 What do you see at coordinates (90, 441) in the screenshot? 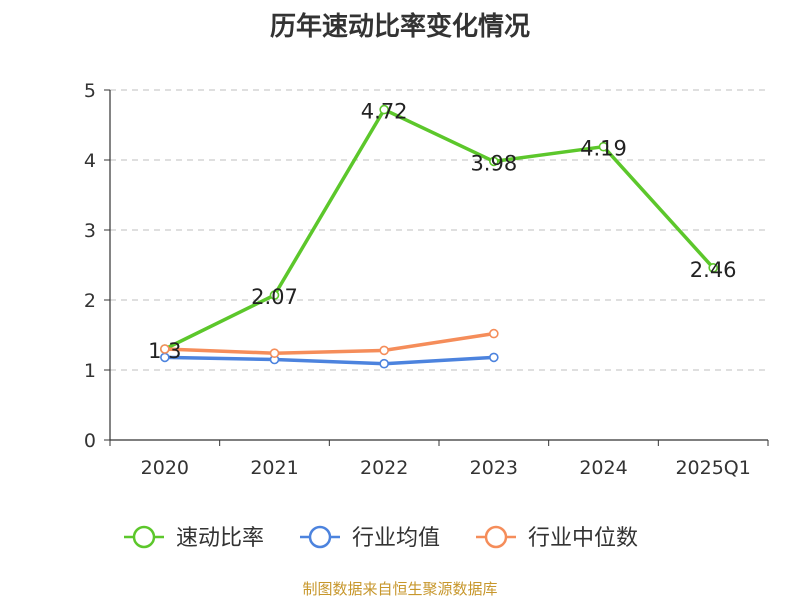
I see `y-tick-label: 0` at bounding box center [90, 441].